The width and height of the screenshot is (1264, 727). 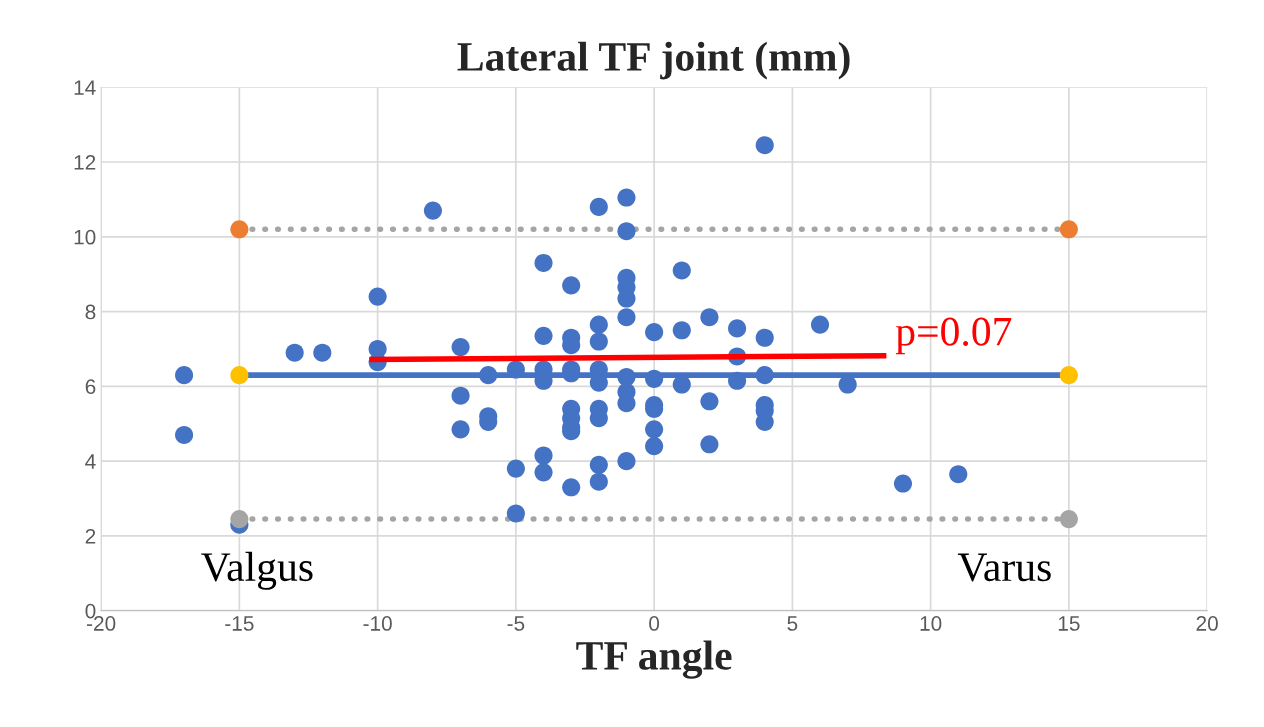 What do you see at coordinates (90, 461) in the screenshot?
I see `y-tick-label: 4` at bounding box center [90, 461].